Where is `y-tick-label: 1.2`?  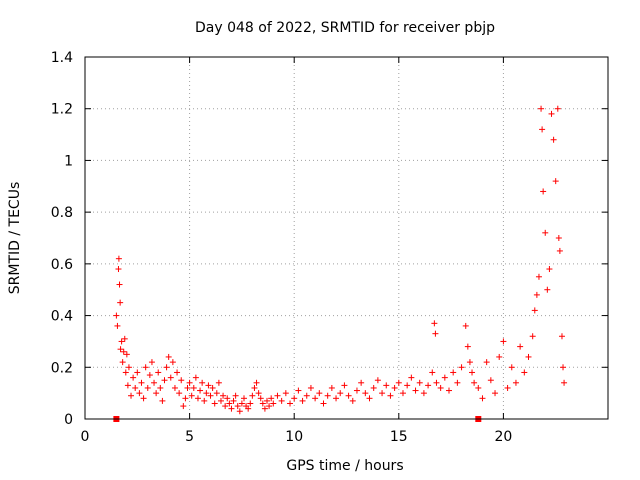 y-tick-label: 1.2 is located at coordinates (62, 110).